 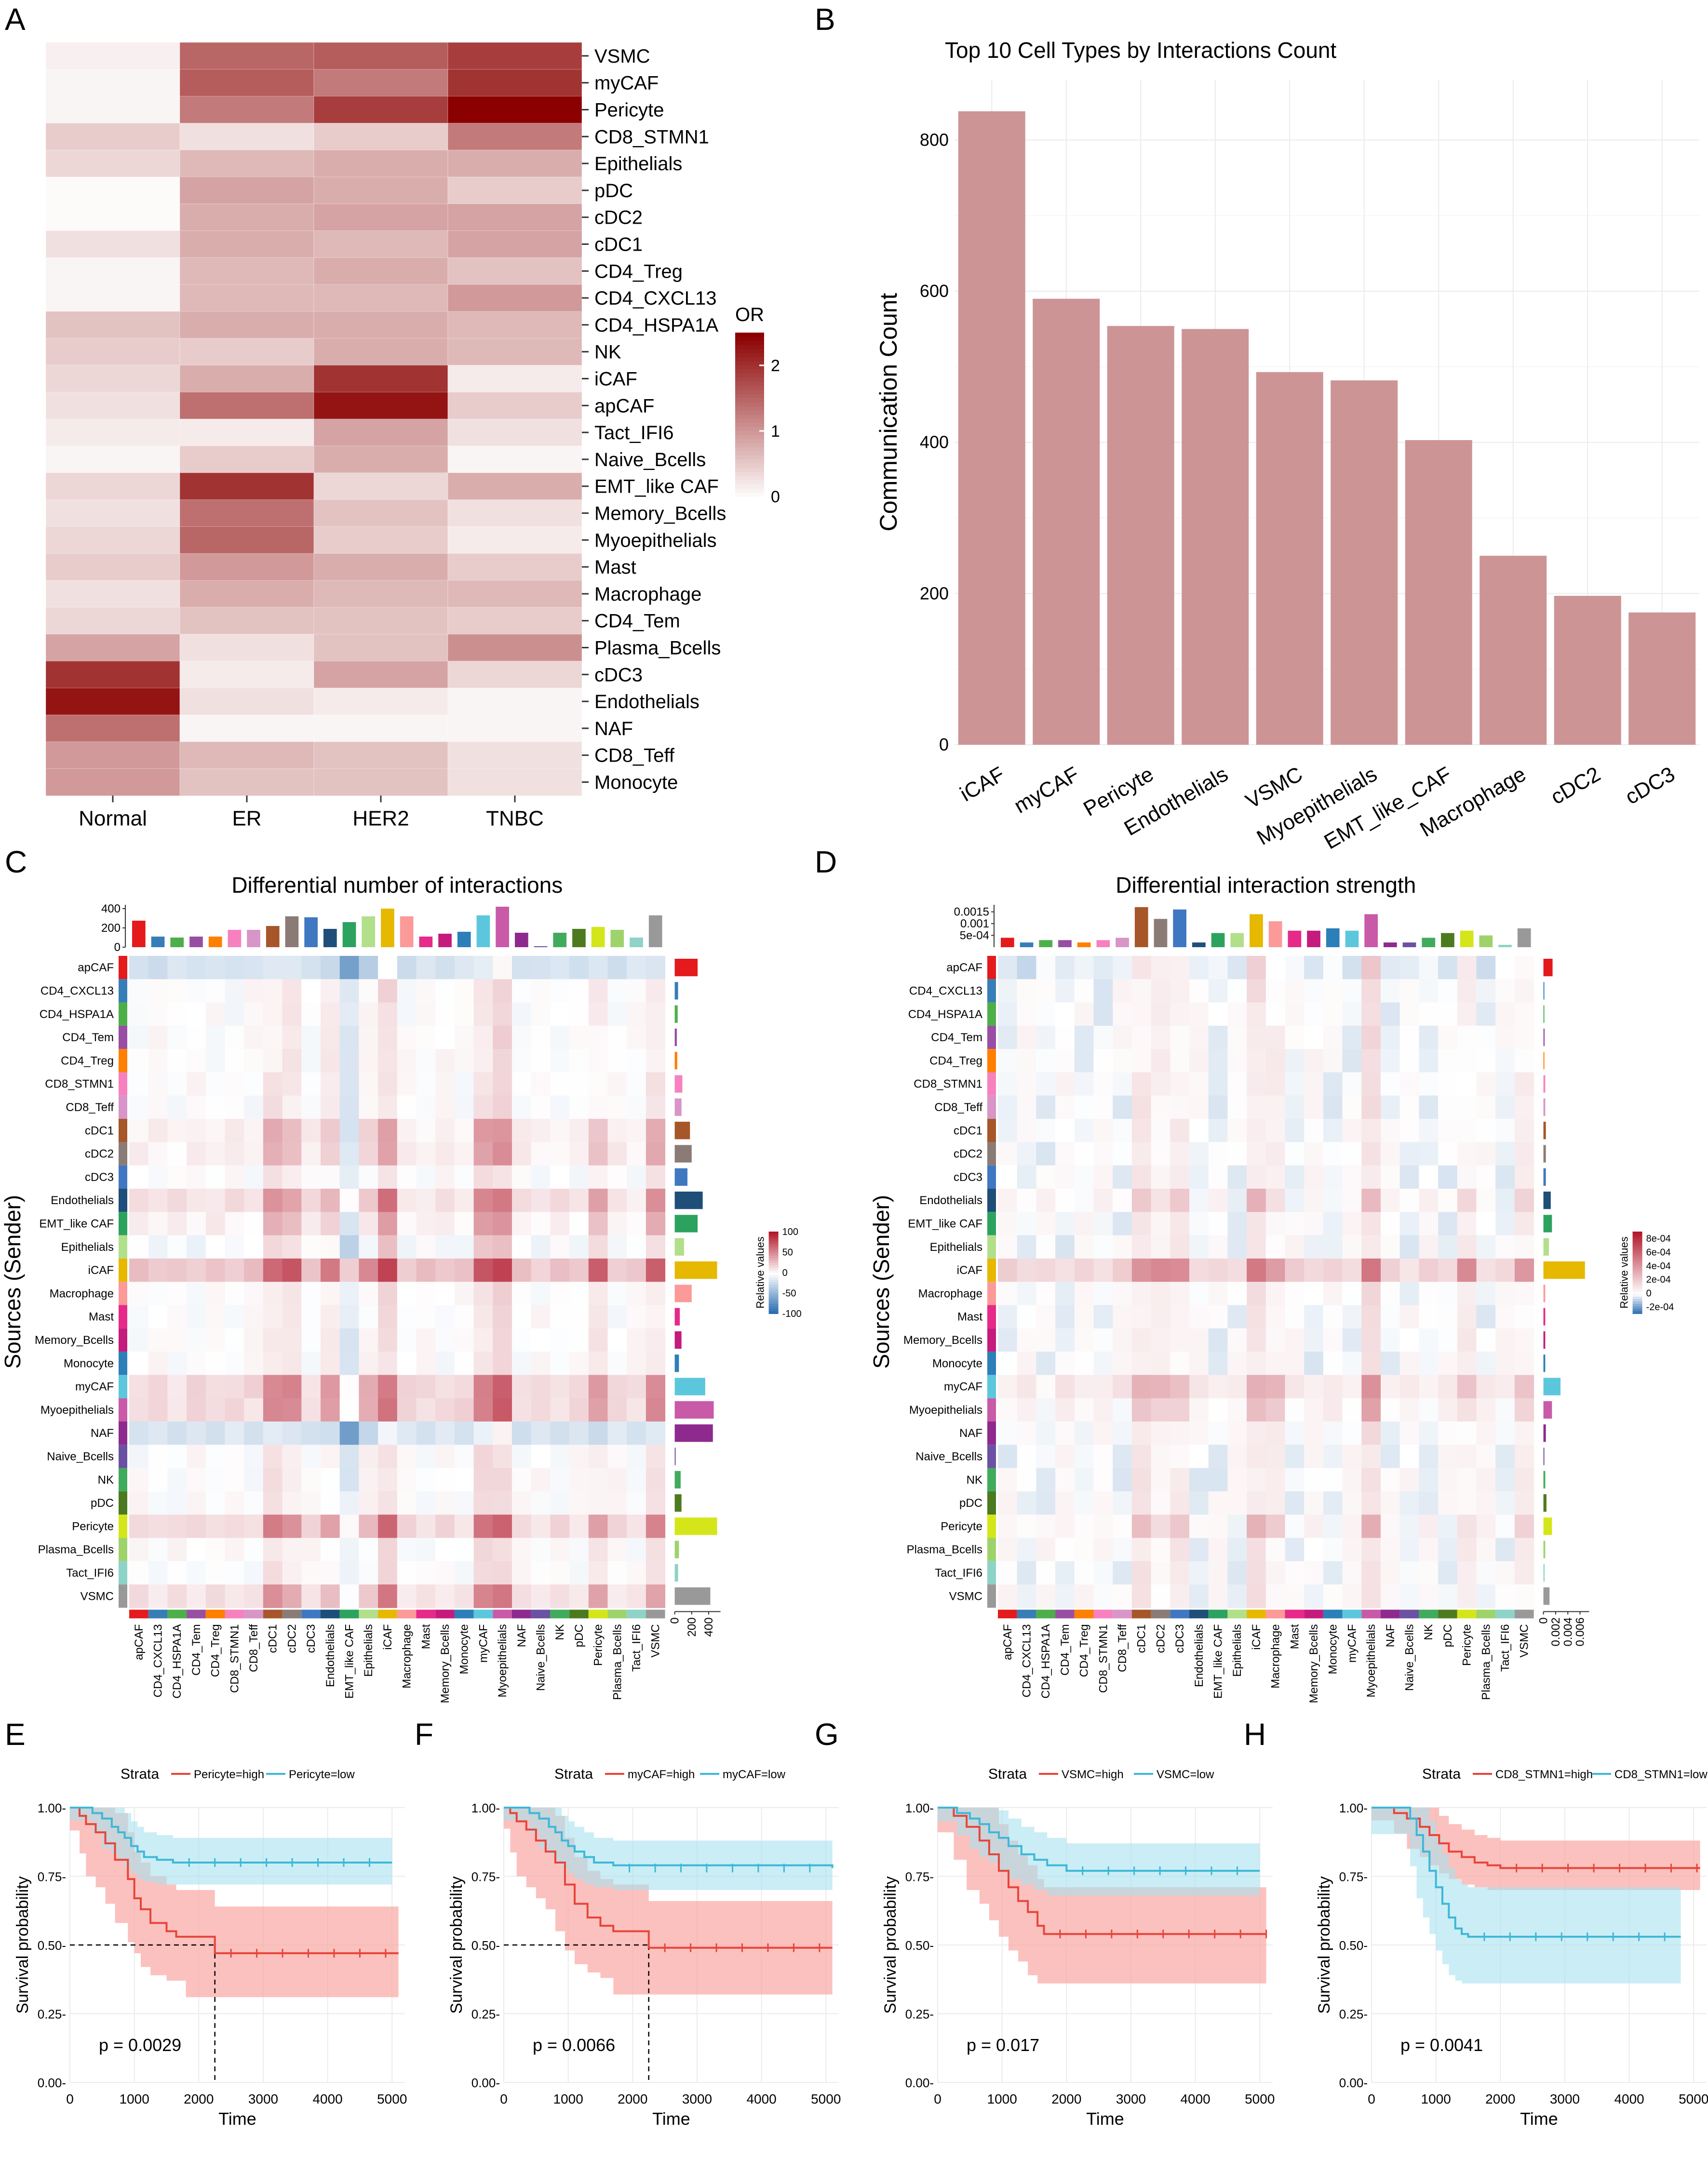 What do you see at coordinates (1218, 1293) in the screenshot?
I see `diff-cell-macrophage-emt-like-caf` at bounding box center [1218, 1293].